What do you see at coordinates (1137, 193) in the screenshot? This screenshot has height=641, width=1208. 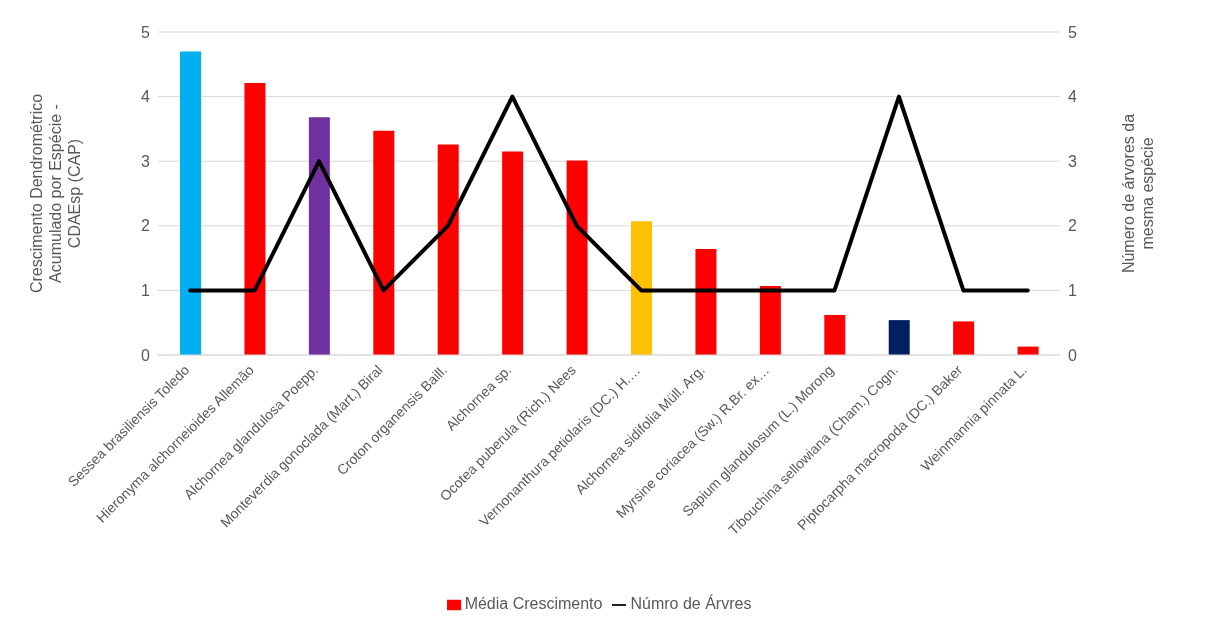 I see `y2-axis-title: Número de árvores da mesma espécie` at bounding box center [1137, 193].